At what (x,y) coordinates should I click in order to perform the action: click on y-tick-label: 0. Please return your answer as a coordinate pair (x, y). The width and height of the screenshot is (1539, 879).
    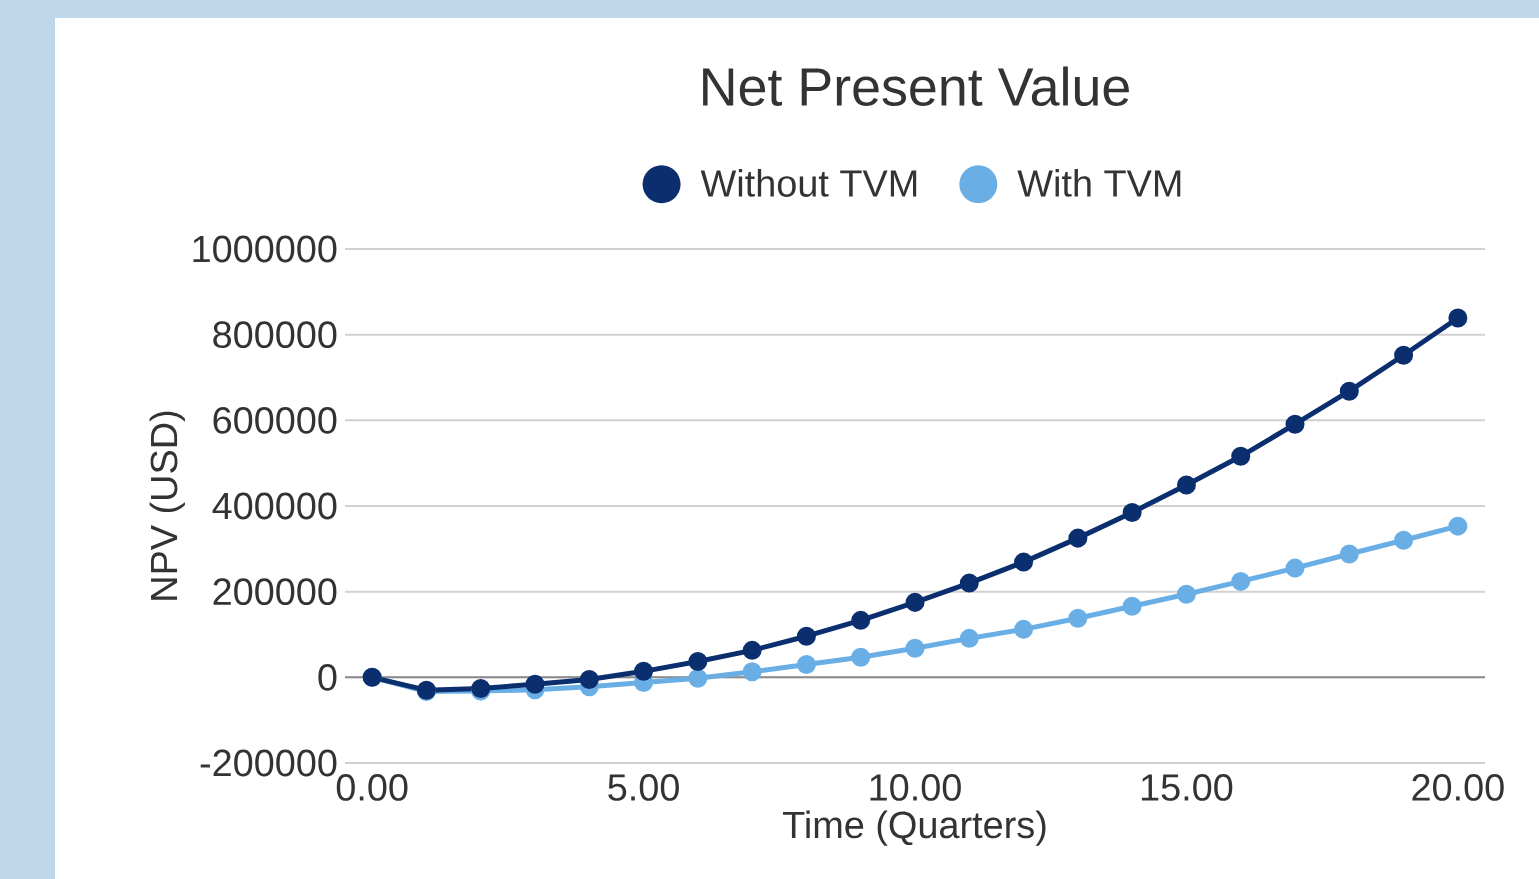
    Looking at the image, I should click on (327, 677).